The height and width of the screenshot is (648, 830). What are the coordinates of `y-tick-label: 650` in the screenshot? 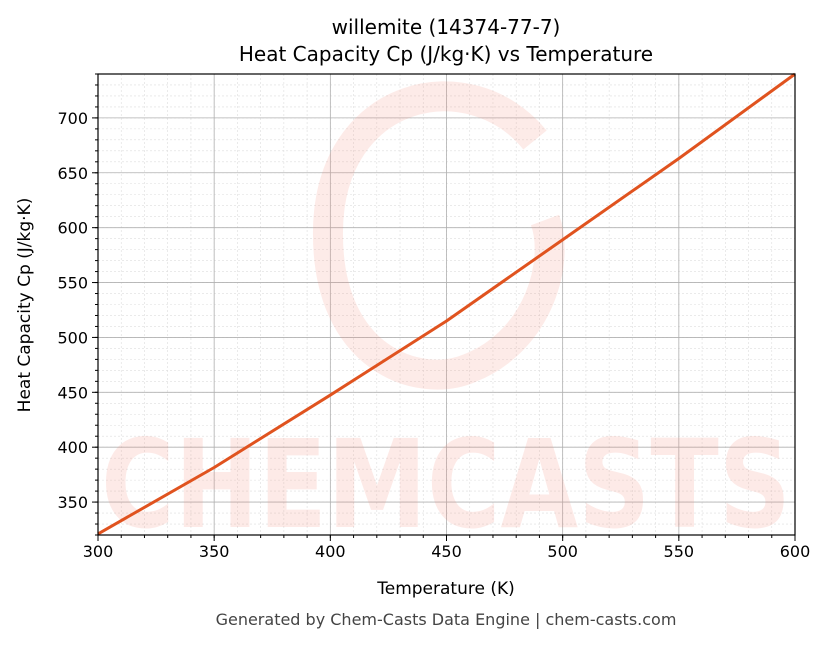 It's located at (72, 173).